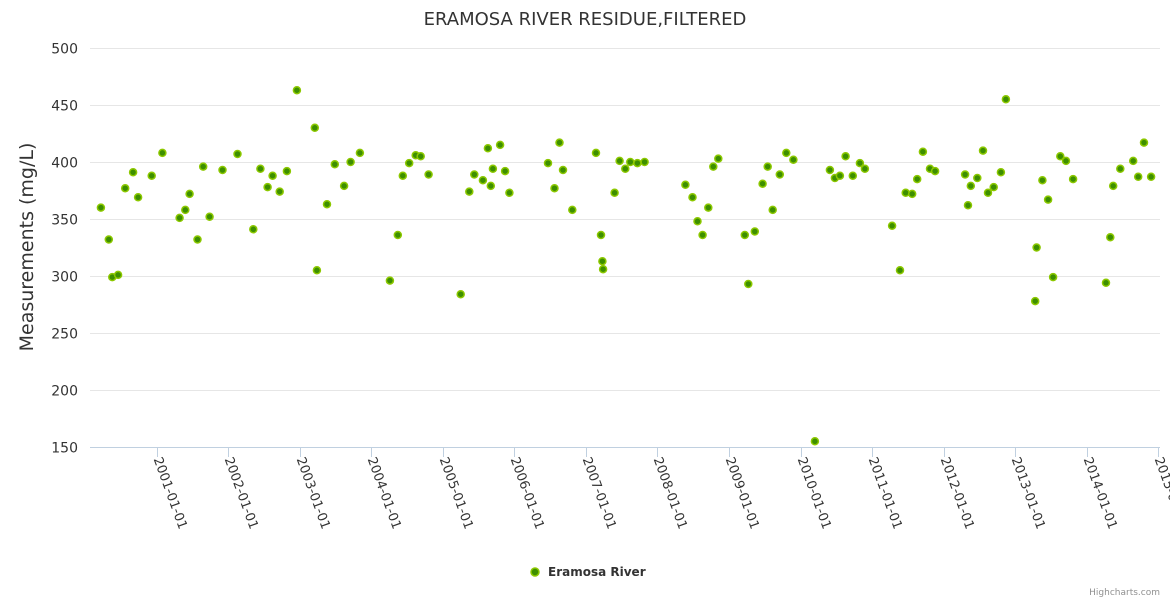  I want to click on legend-label: Eramosa River, so click(597, 572).